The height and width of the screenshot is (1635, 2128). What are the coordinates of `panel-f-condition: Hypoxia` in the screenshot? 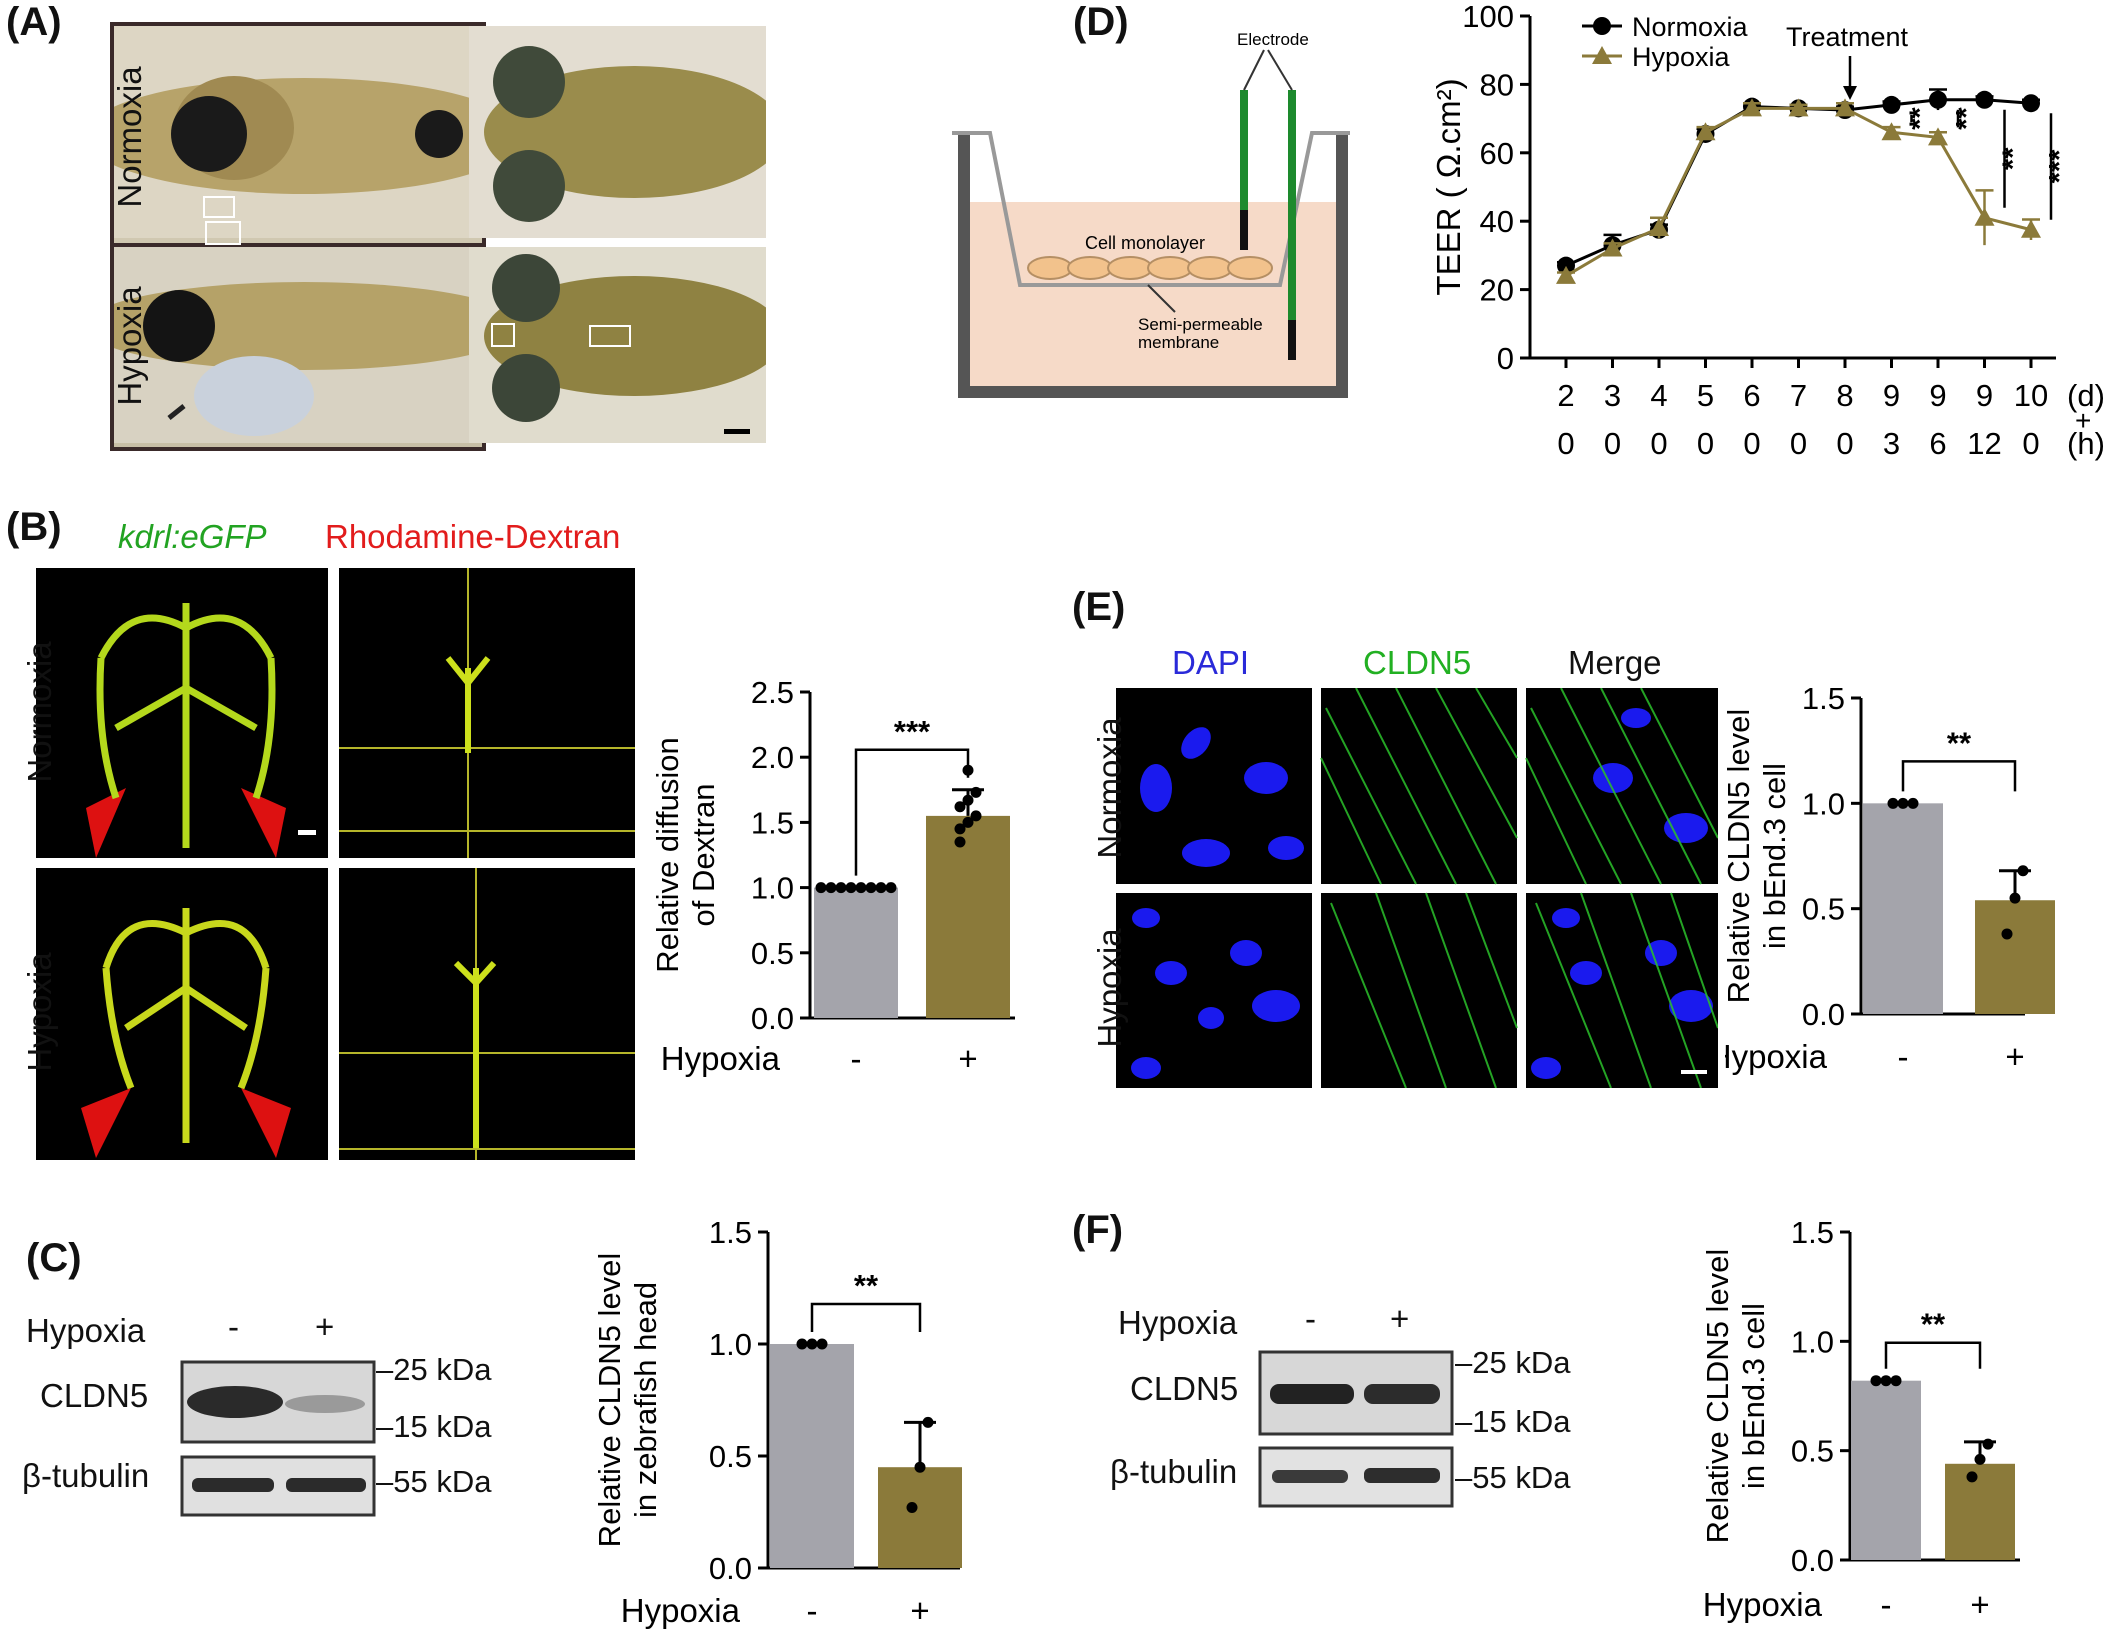 It's located at (1178, 1322).